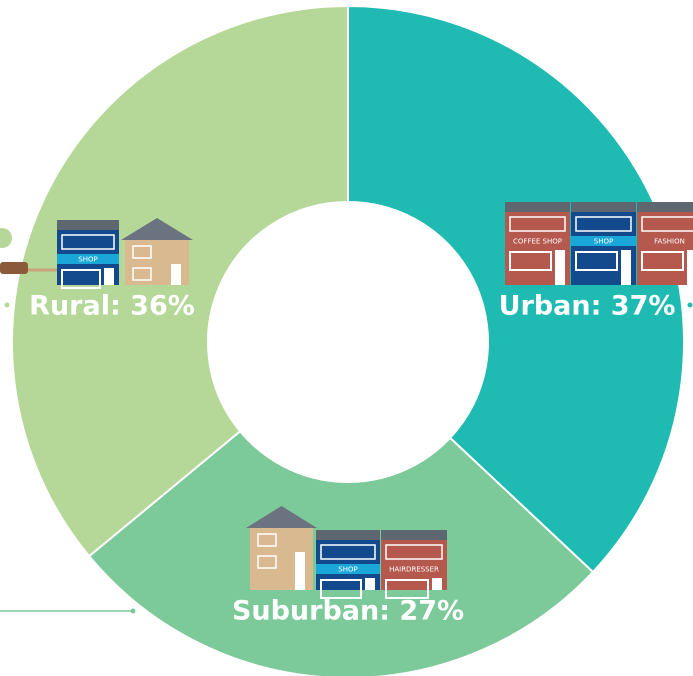 This screenshot has height=676, width=693. I want to click on tree, so click(6, 238).